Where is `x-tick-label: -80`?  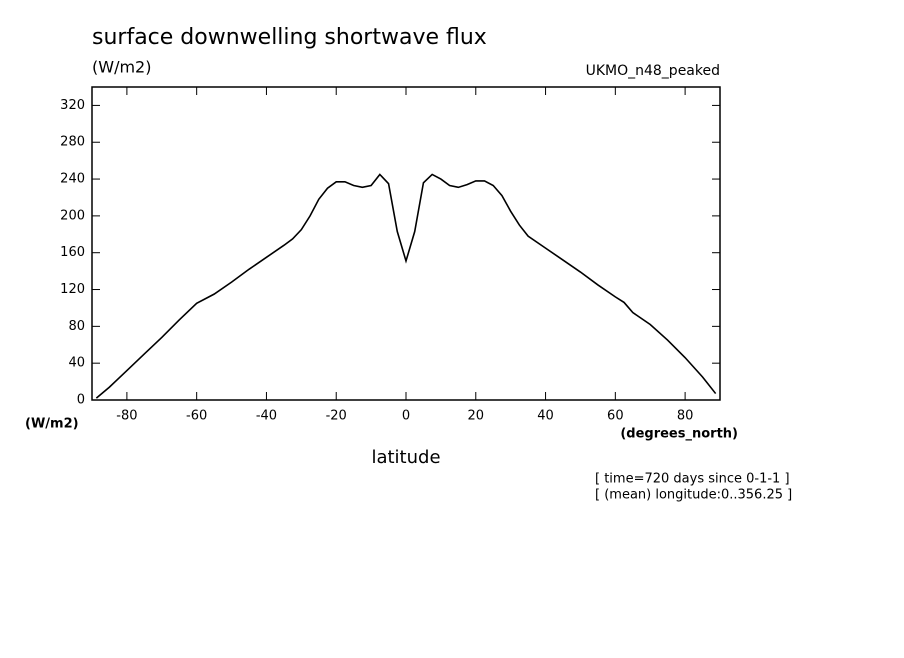
x-tick-label: -80 is located at coordinates (126, 416).